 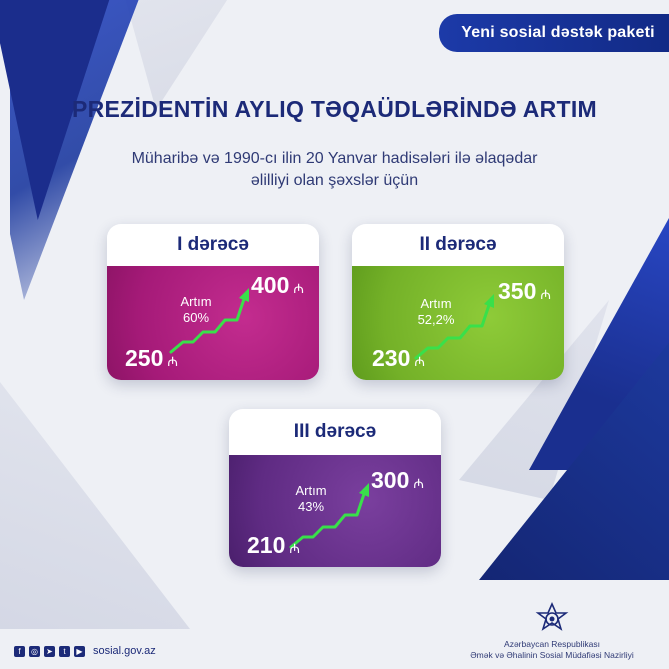 I want to click on increase-percent: 52,2%, so click(x=436, y=319).